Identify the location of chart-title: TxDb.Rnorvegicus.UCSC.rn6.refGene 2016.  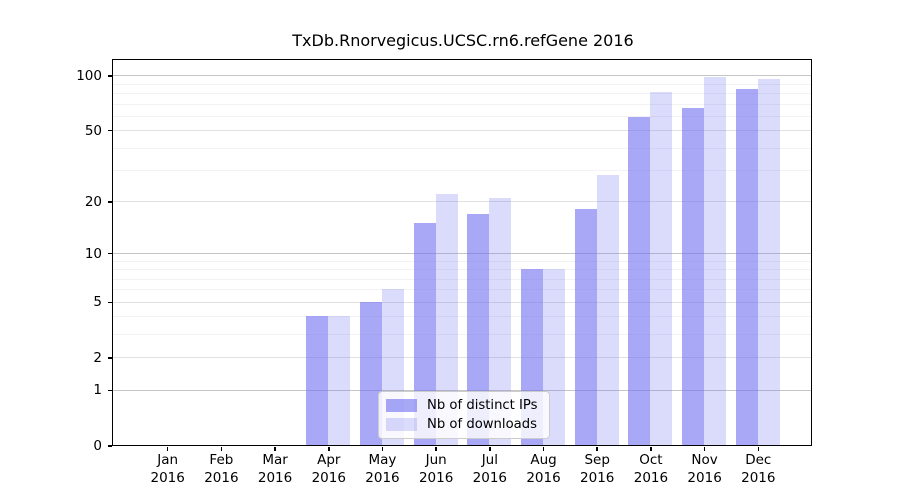
(463, 40).